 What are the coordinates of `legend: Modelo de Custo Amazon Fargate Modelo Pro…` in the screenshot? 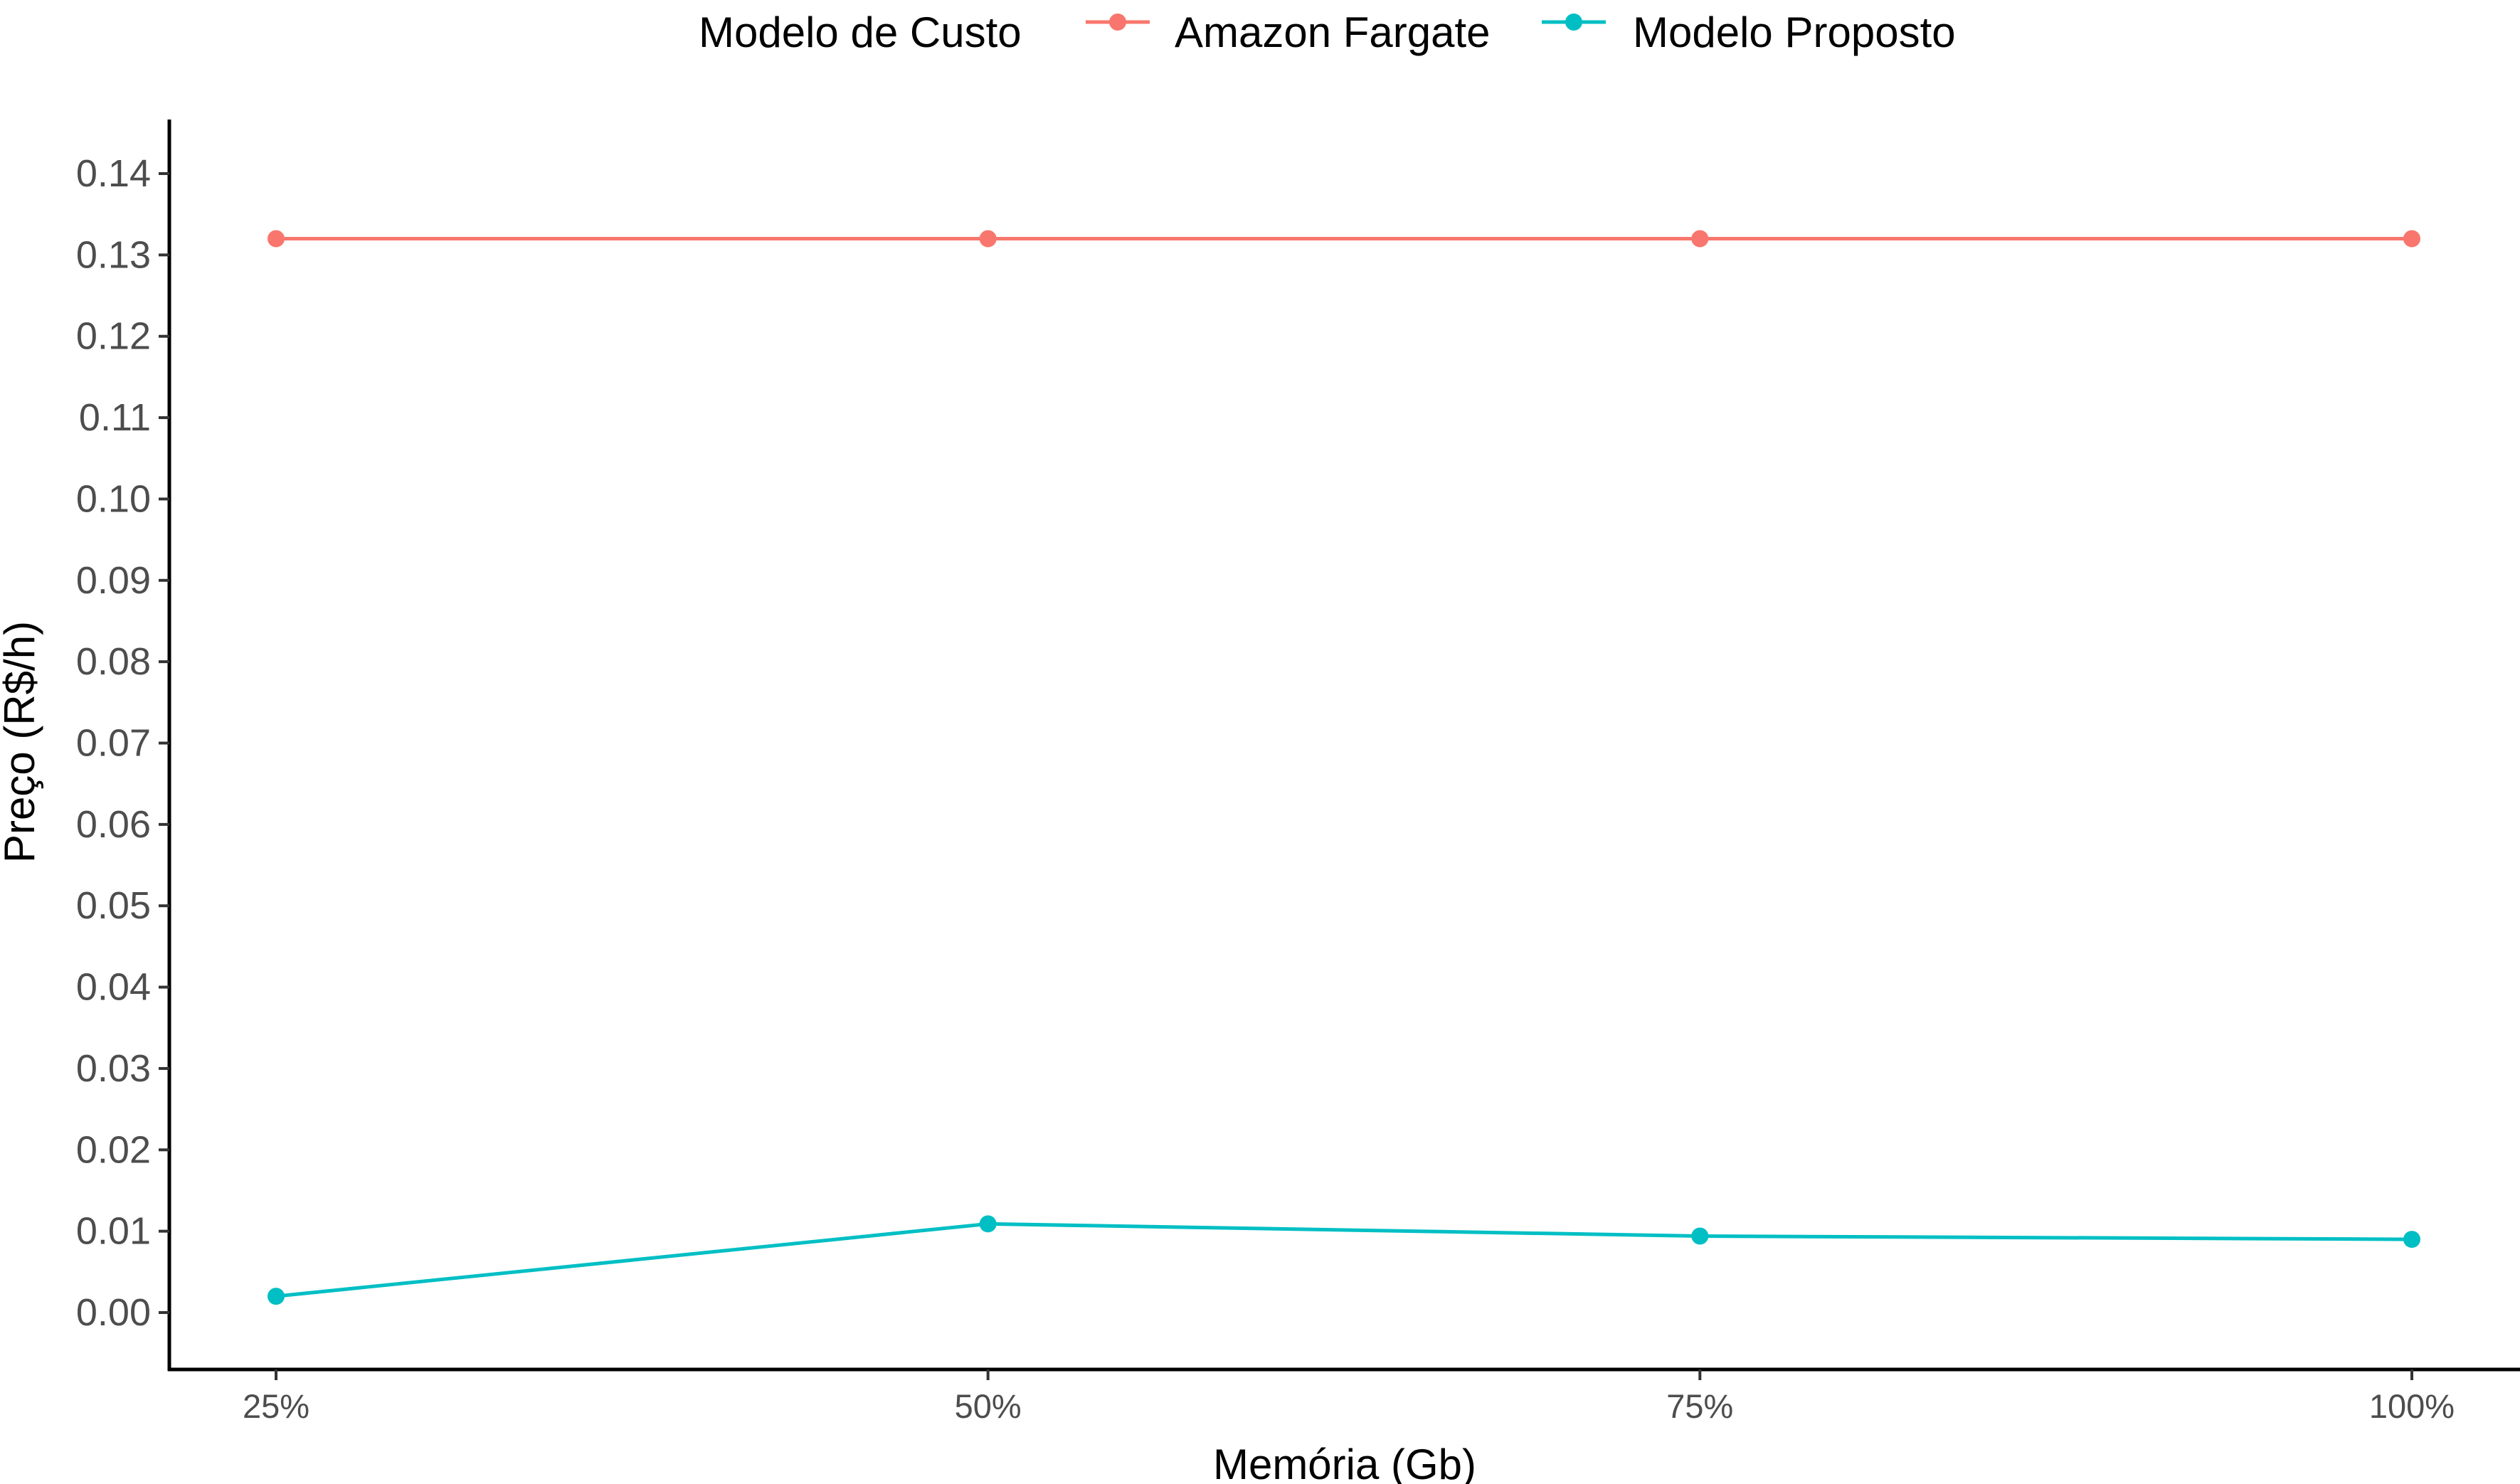 It's located at (1327, 32).